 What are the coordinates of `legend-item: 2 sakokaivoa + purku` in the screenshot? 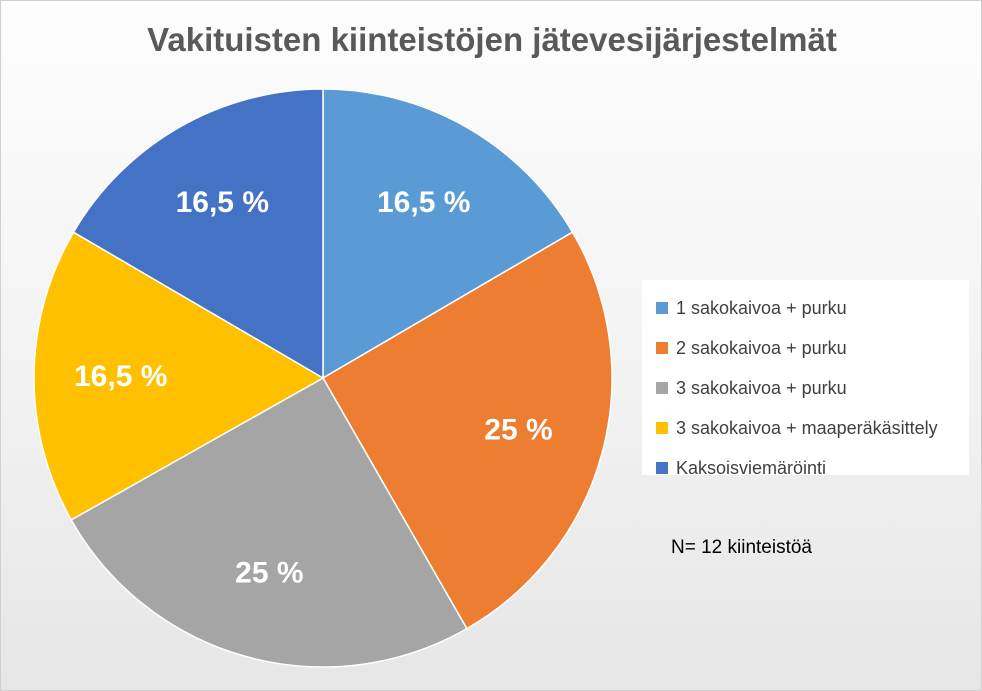 It's located at (812, 348).